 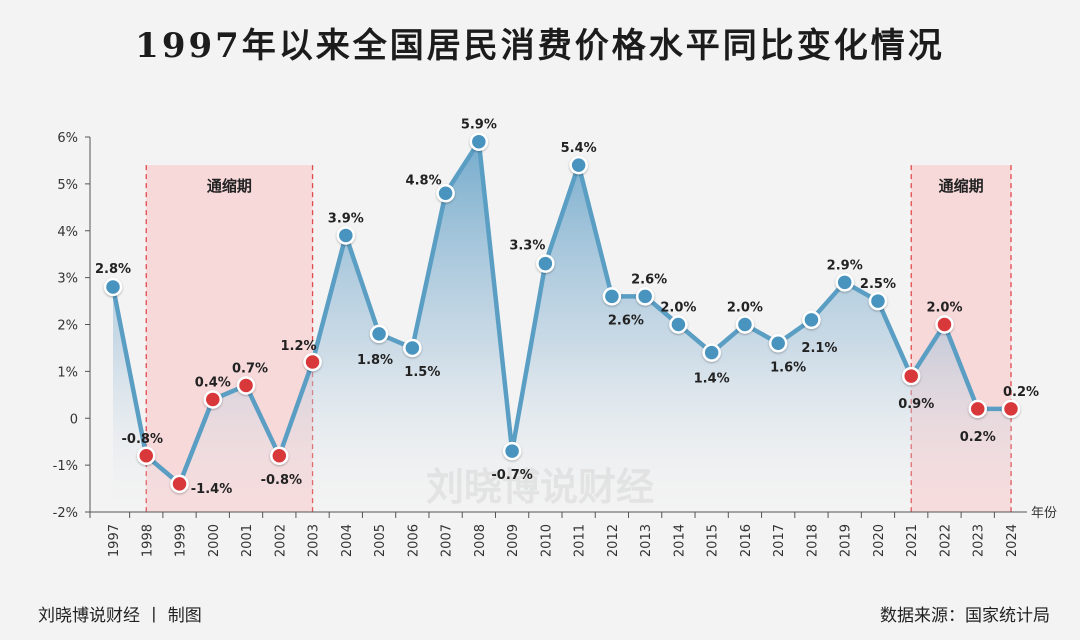 I want to click on x-tick-label: 2001, so click(x=247, y=540).